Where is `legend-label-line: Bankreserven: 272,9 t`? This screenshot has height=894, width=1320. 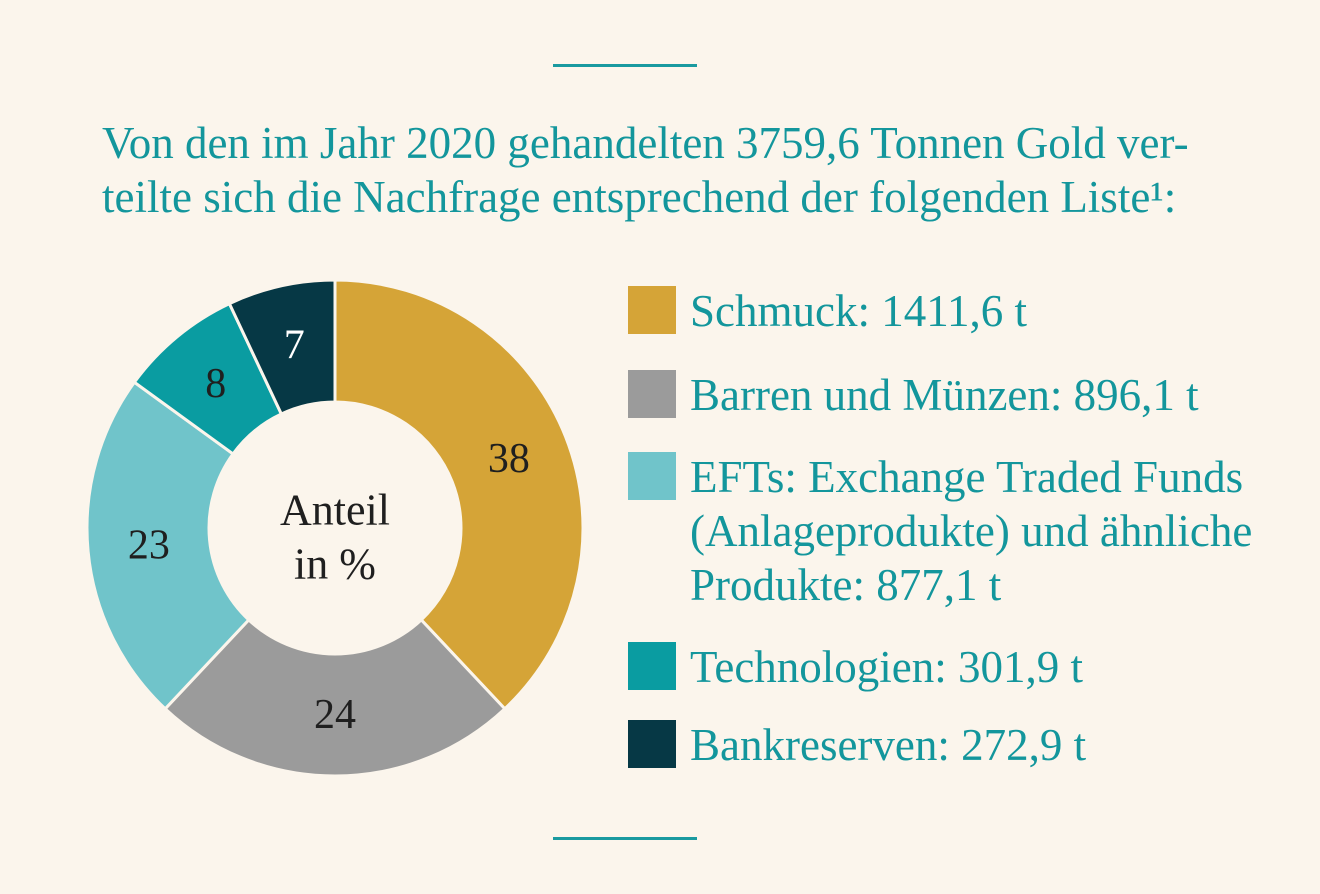 legend-label-line: Bankreserven: 272,9 t is located at coordinates (888, 745).